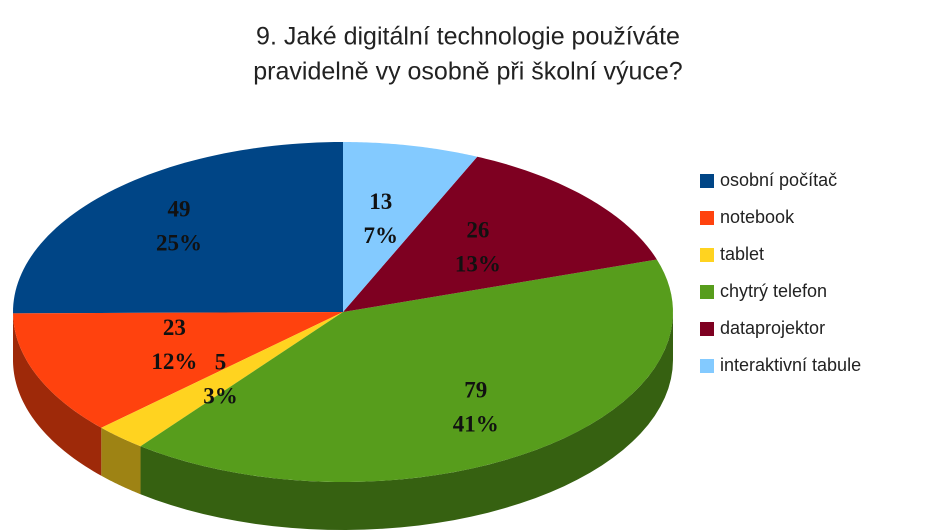  What do you see at coordinates (380, 235) in the screenshot?
I see `percent-label: 7%` at bounding box center [380, 235].